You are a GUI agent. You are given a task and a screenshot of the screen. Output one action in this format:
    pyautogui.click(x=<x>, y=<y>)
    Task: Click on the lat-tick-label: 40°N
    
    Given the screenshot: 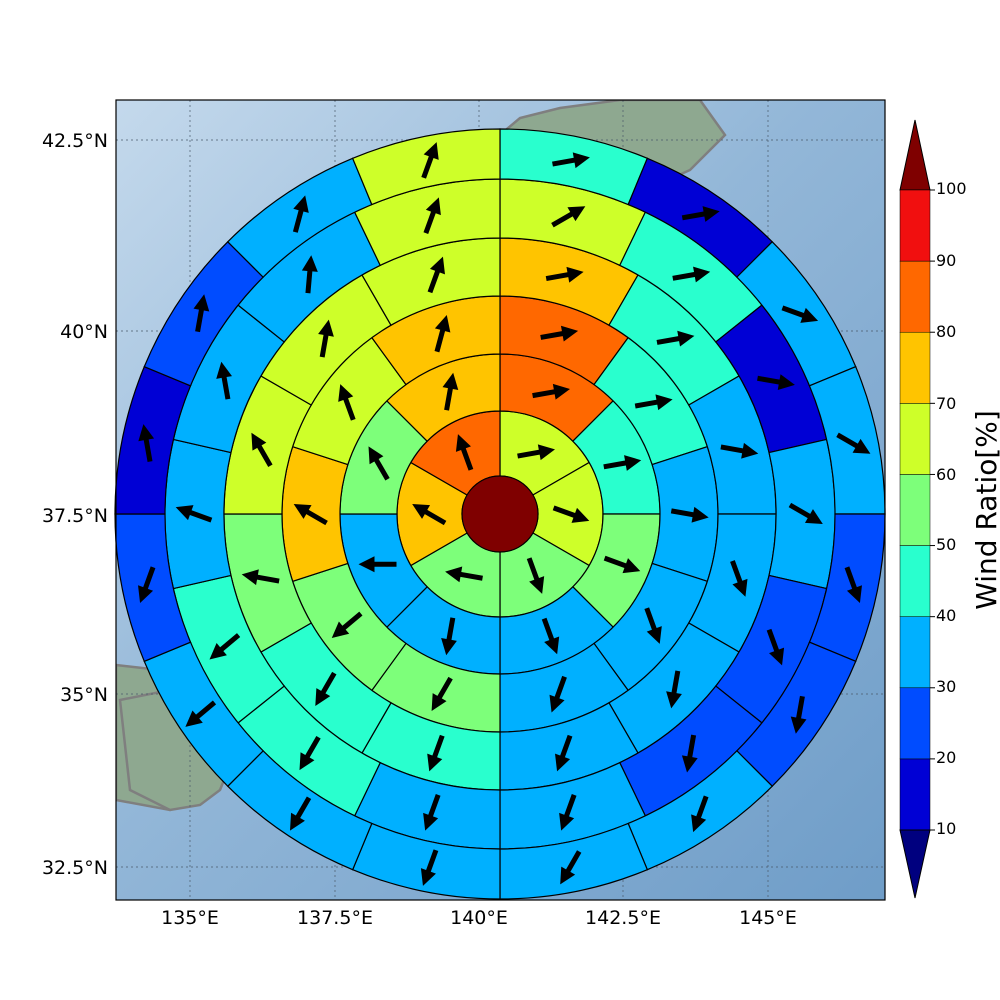 What is the action you would take?
    pyautogui.click(x=84, y=332)
    